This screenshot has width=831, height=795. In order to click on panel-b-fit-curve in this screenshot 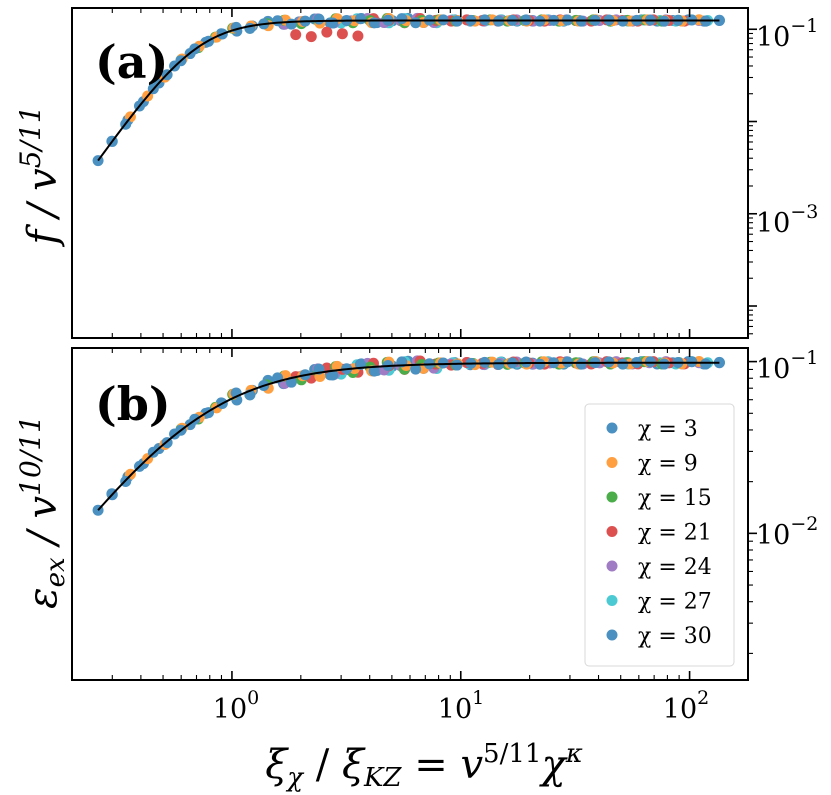, I will do `click(408, 436)`.